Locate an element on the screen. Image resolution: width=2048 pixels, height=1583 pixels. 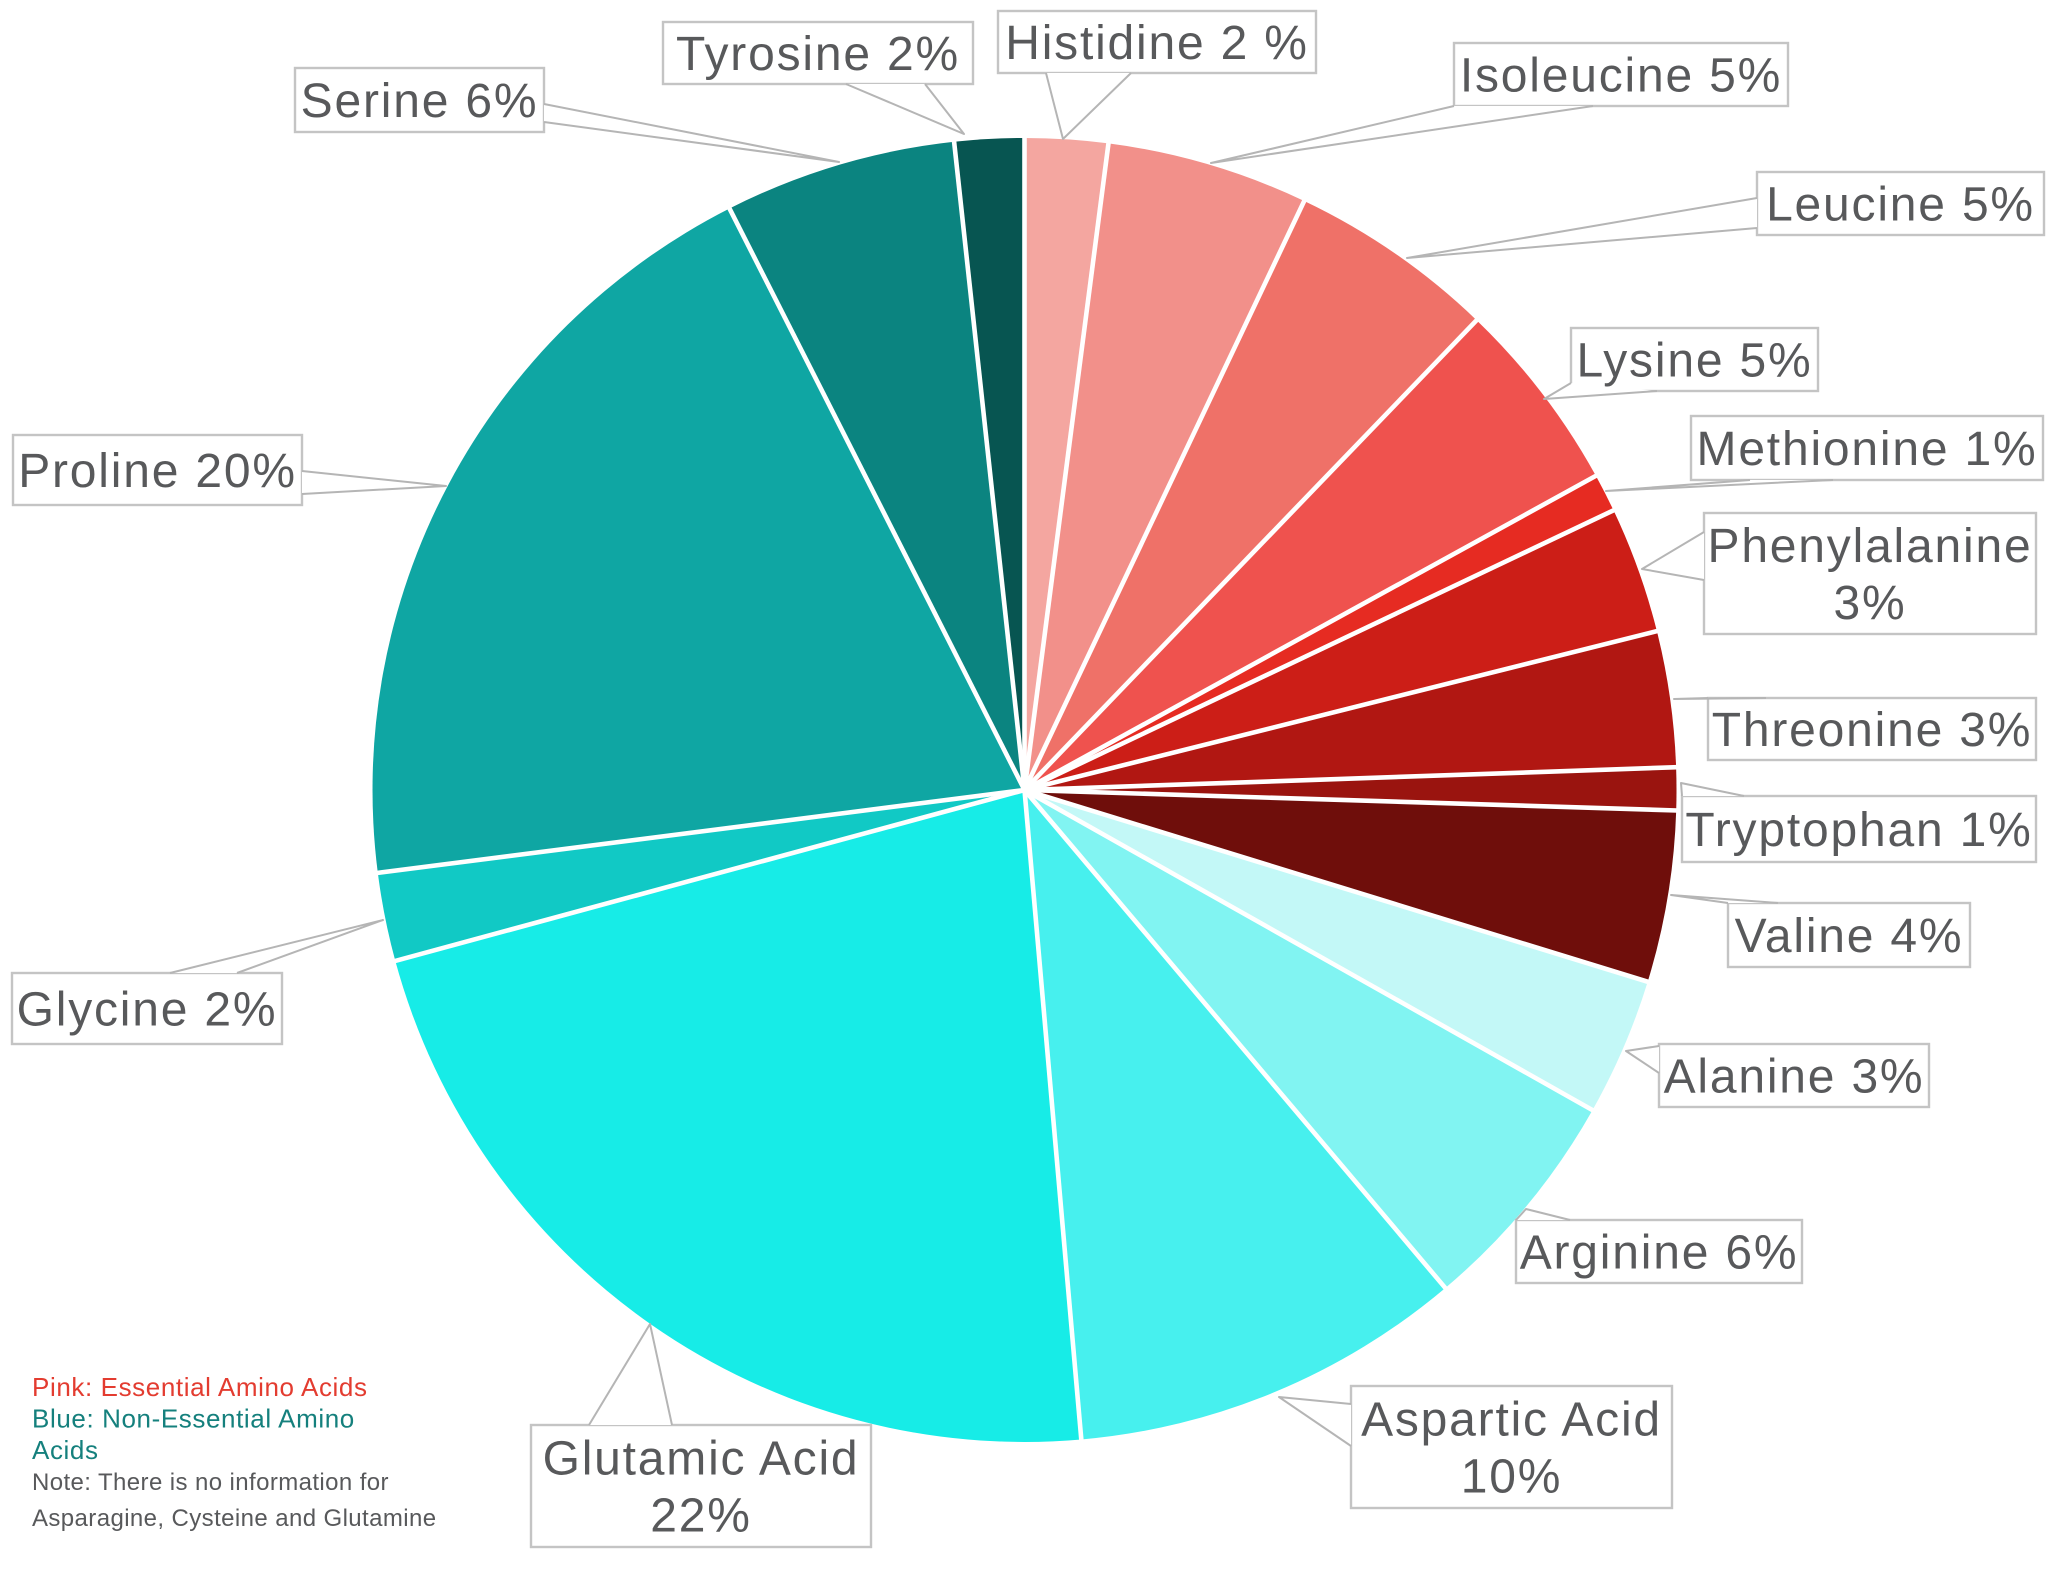
svg-text: Lysine 5% is located at coordinates (1695, 360).